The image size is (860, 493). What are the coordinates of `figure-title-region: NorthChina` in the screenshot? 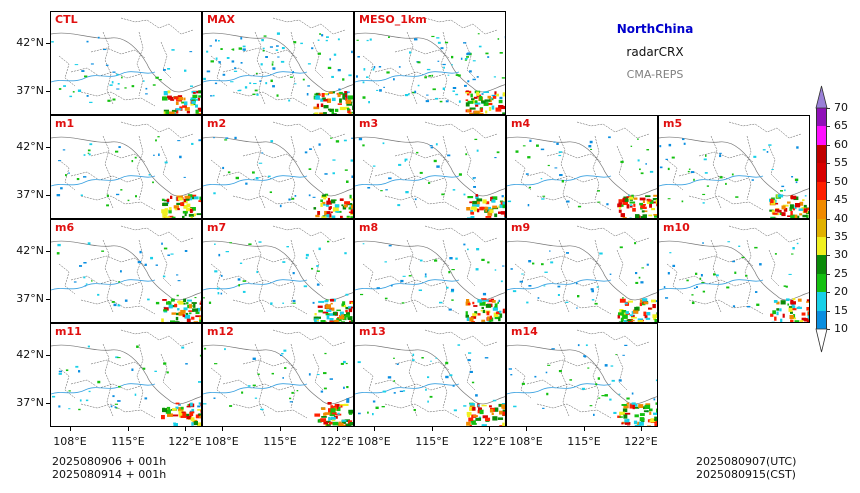 It's located at (655, 29).